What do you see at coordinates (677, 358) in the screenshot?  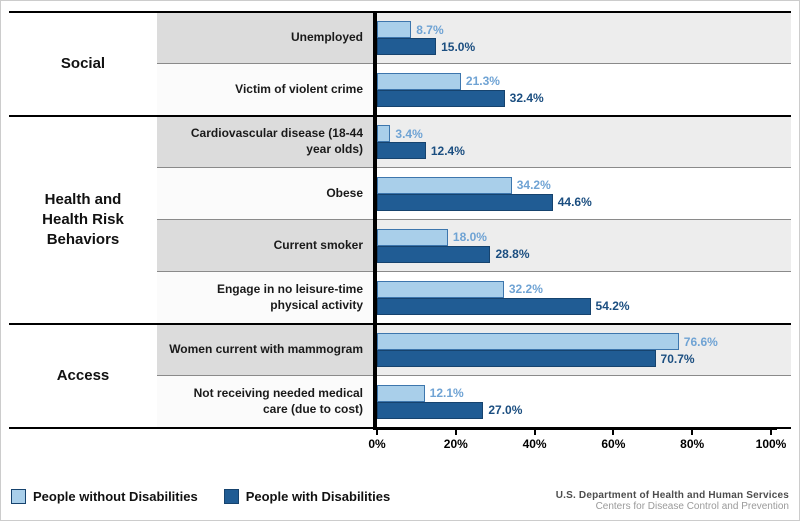 I see `value-label-with: 70.7%` at bounding box center [677, 358].